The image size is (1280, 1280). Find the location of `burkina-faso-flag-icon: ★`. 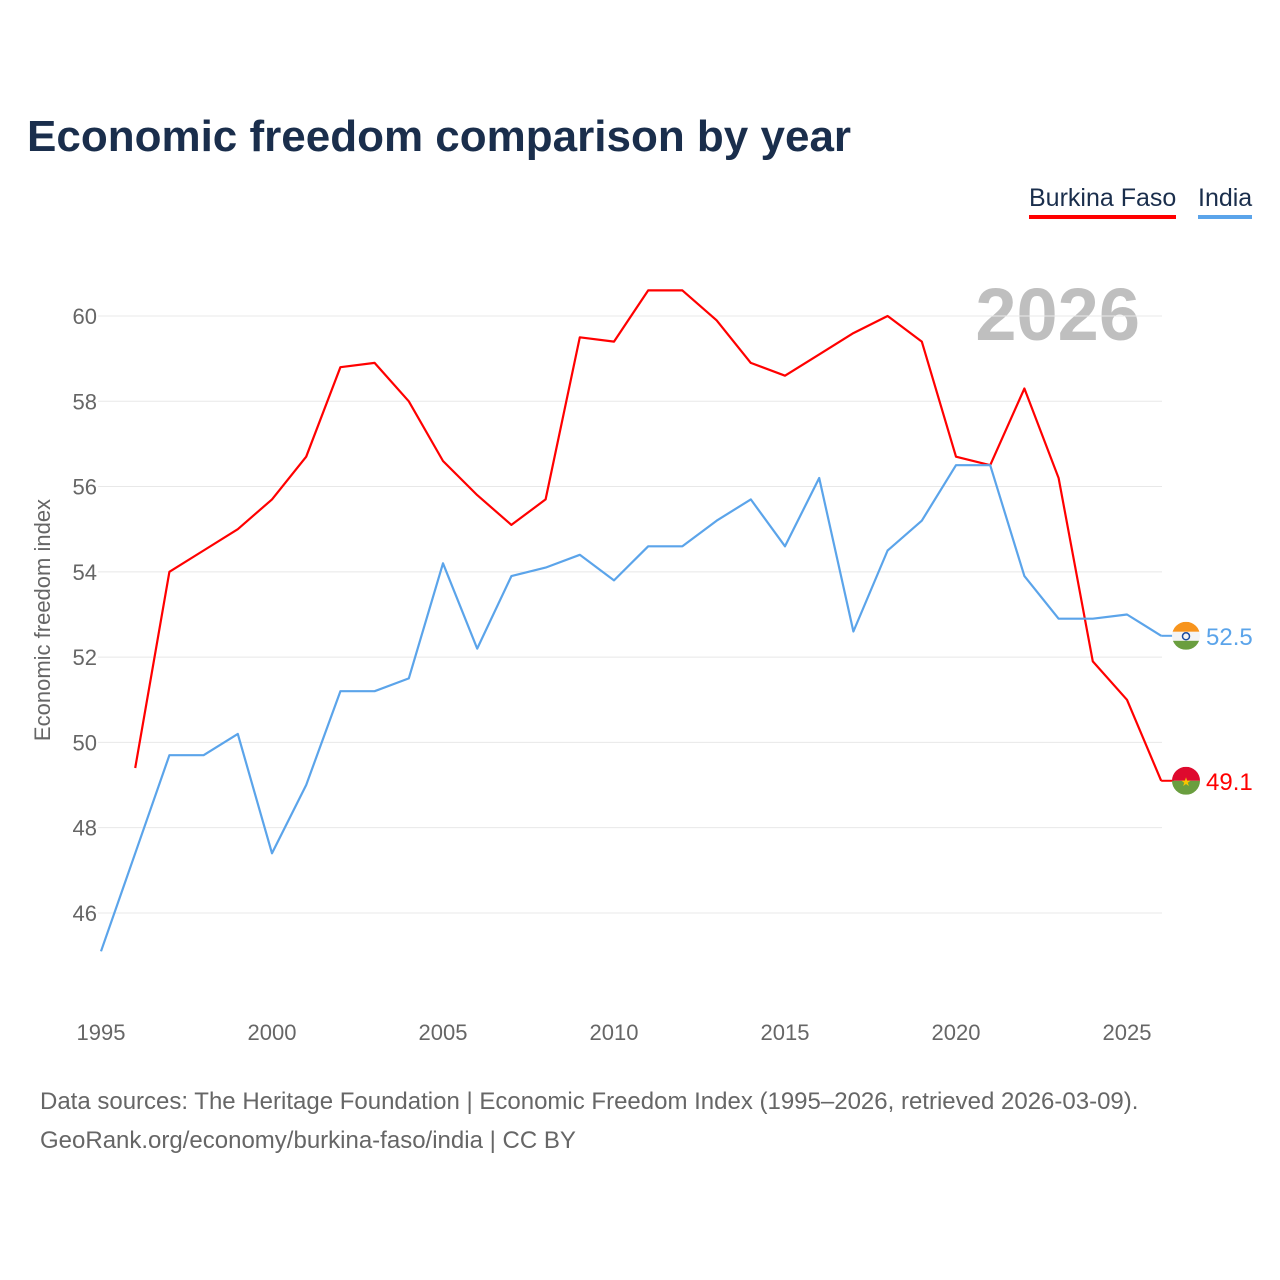

burkina-faso-flag-icon: ★ is located at coordinates (1186, 780).